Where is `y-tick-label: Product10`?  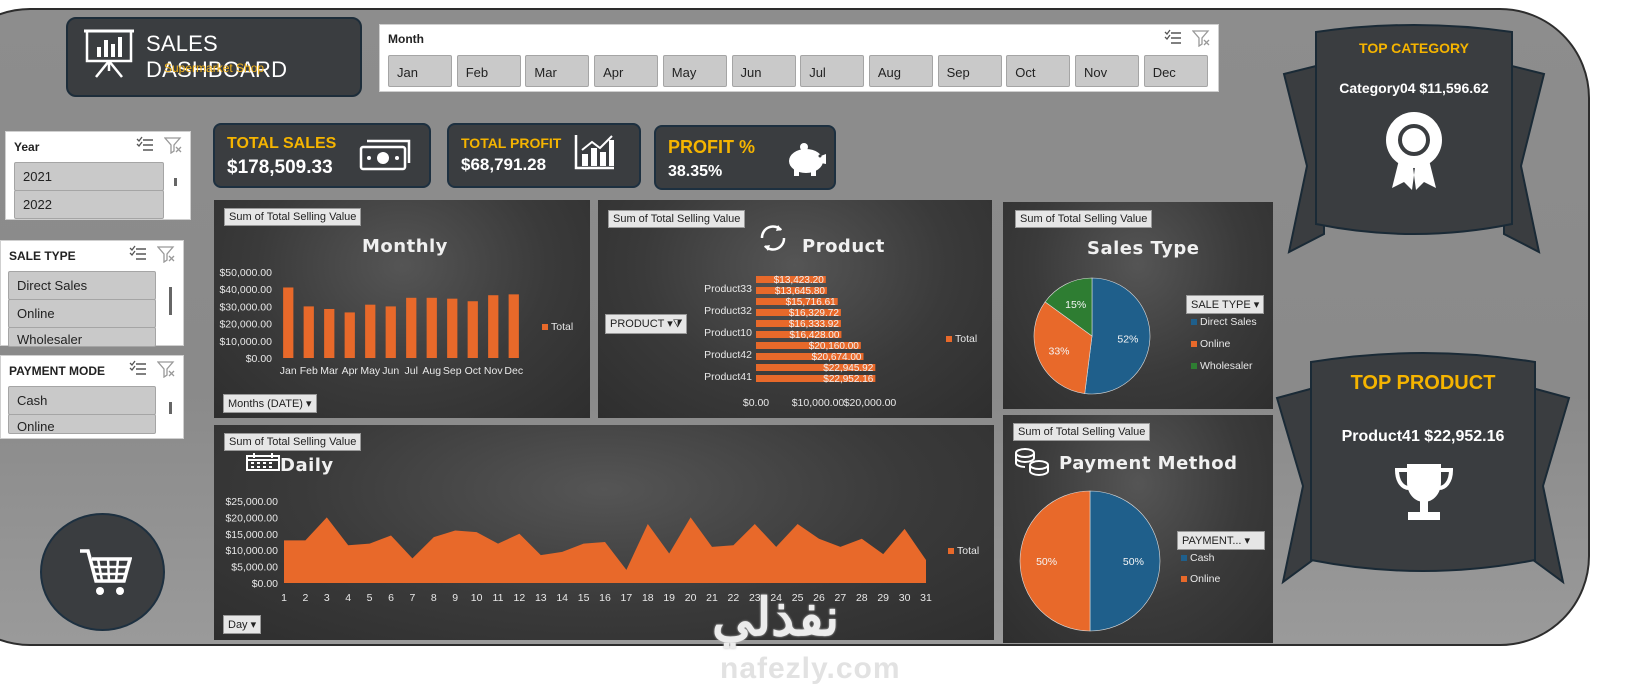
y-tick-label: Product10 is located at coordinates (728, 333).